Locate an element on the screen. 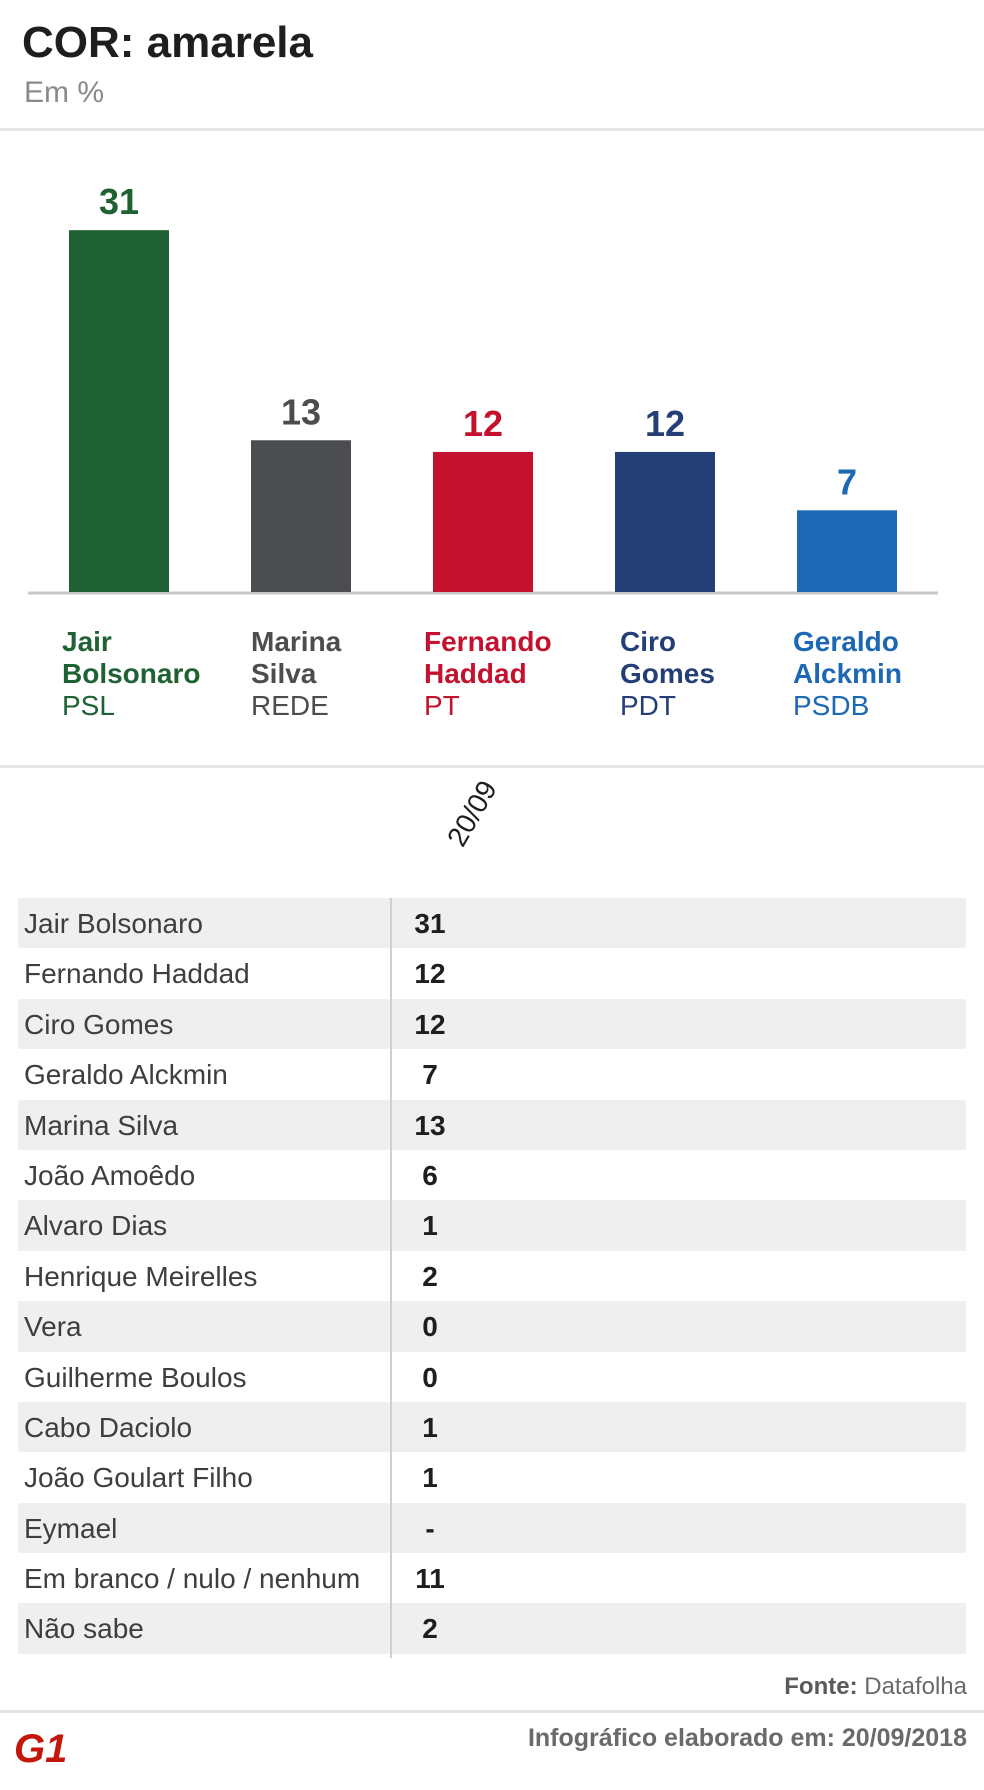 The height and width of the screenshot is (1790, 984). candidate-label-bolsonaro: Jair Bolsonaro PSL is located at coordinates (131, 674).